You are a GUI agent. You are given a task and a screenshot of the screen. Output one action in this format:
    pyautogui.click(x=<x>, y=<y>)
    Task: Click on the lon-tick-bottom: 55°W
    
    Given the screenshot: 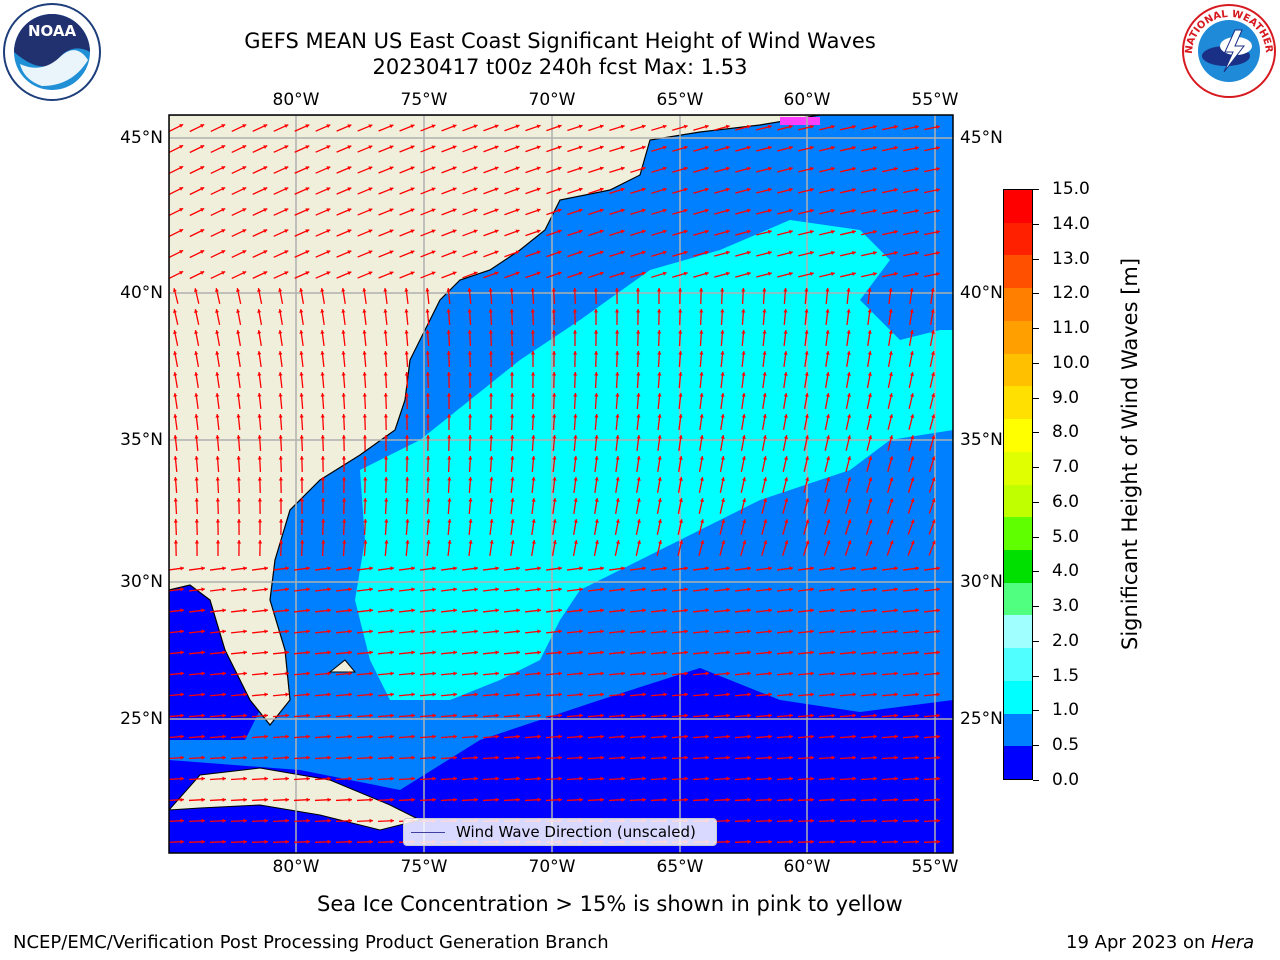 What is the action you would take?
    pyautogui.click(x=935, y=867)
    